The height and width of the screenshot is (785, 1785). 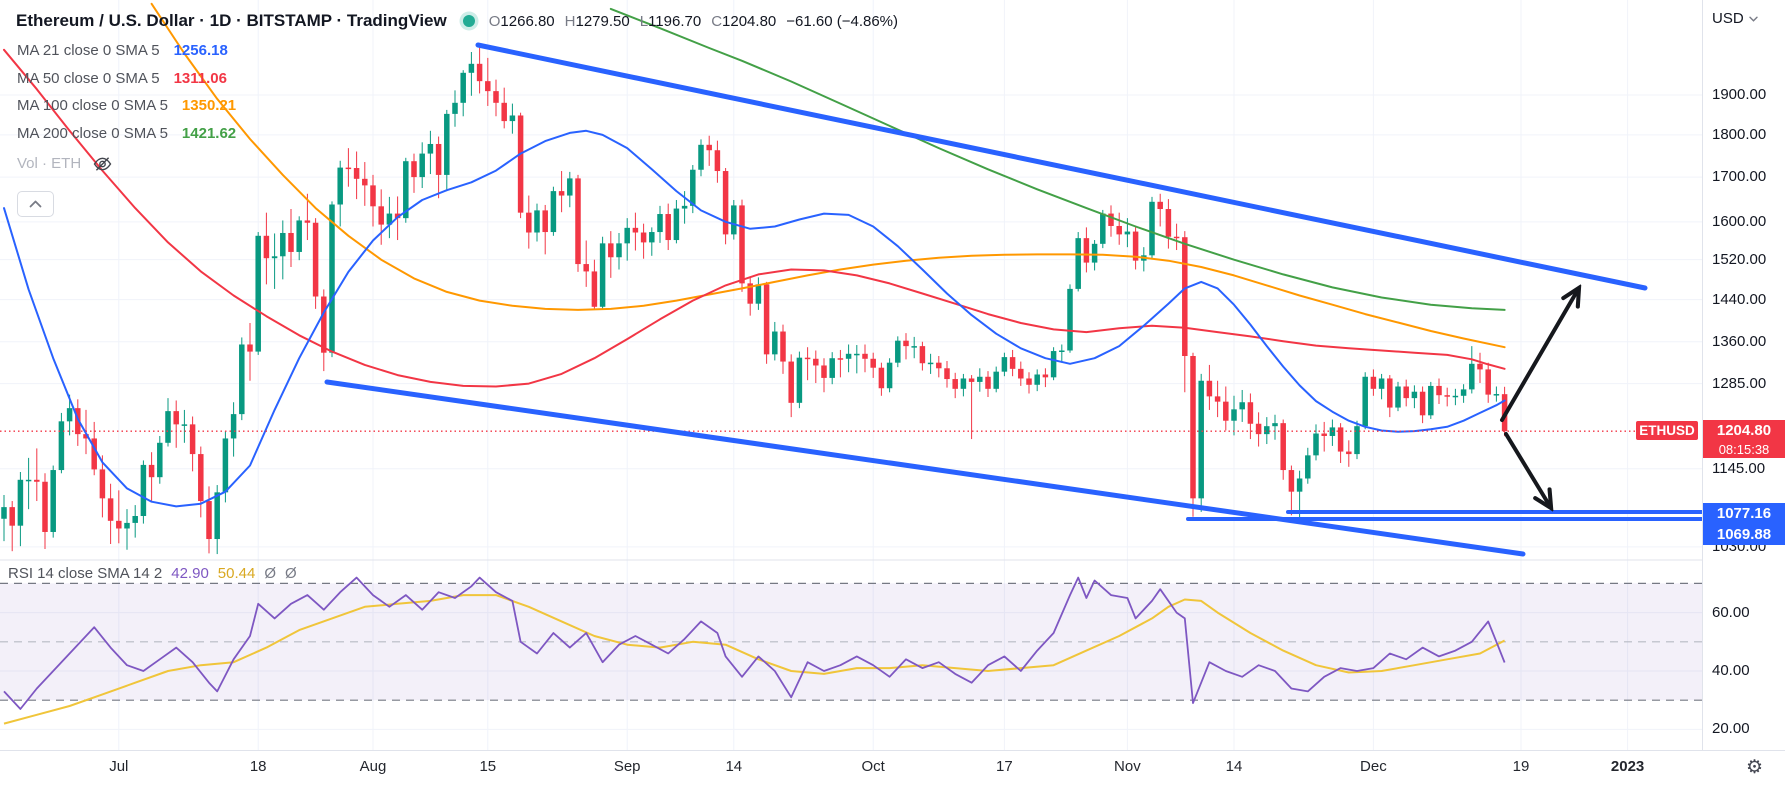 What do you see at coordinates (1731, 612) in the screenshot?
I see `rsi-tick-label: 60.00` at bounding box center [1731, 612].